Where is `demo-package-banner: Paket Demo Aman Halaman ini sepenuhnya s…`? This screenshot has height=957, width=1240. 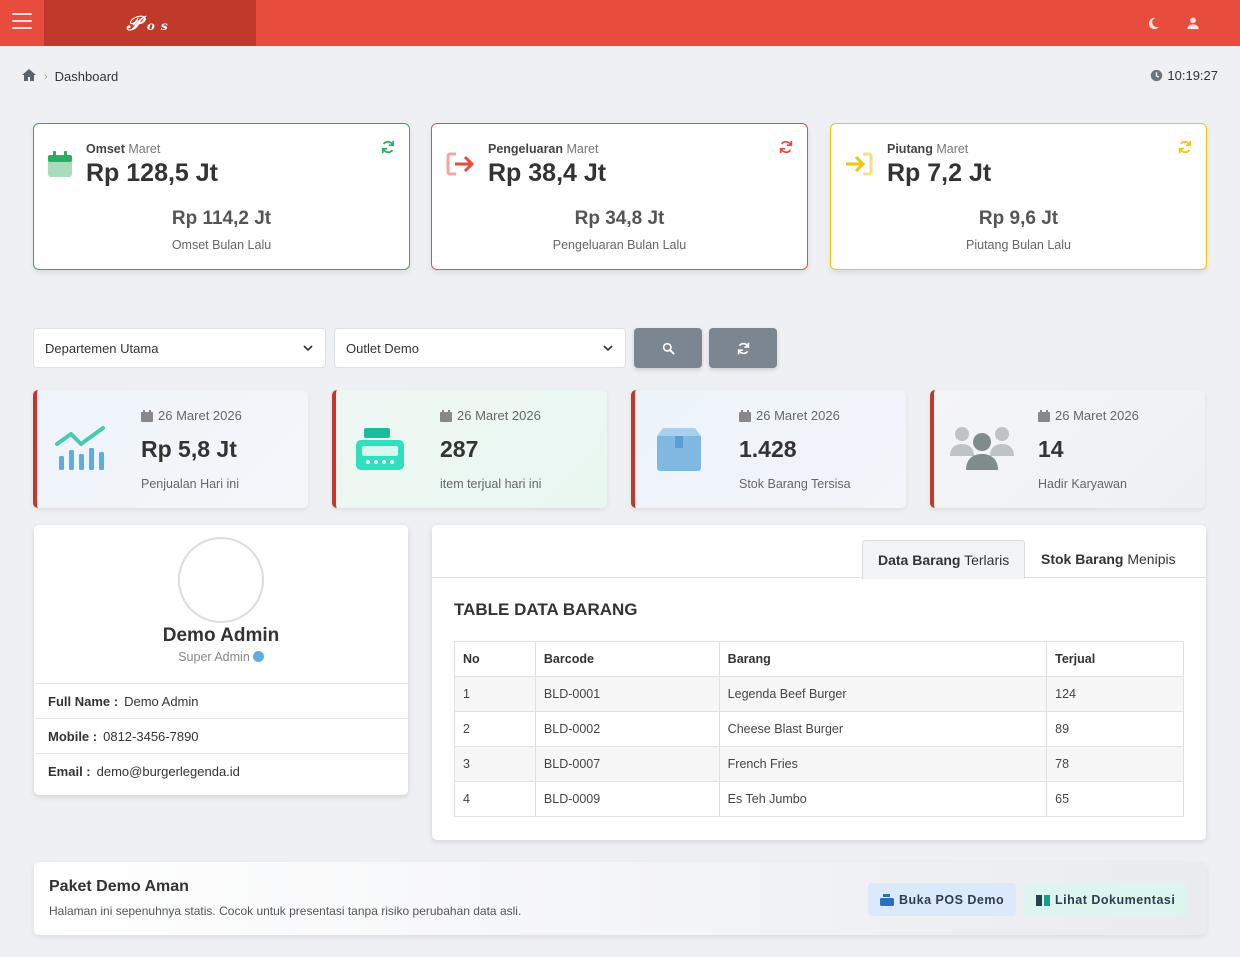
demo-package-banner: Paket Demo Aman Halaman ini sepenuhnya s… is located at coordinates (620, 898).